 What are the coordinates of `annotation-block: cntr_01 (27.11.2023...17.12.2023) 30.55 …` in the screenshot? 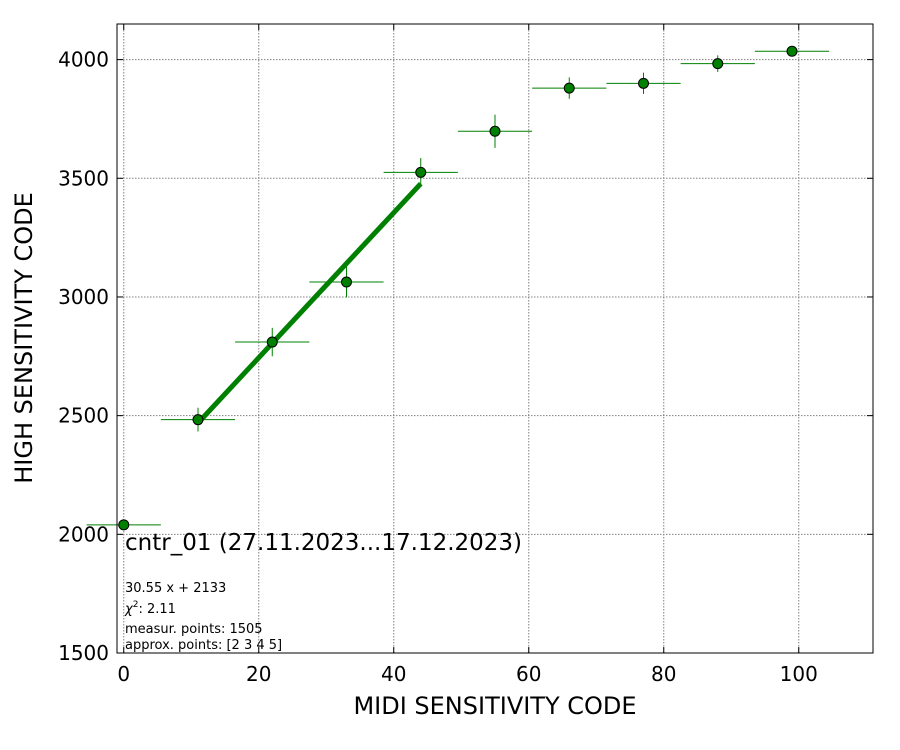 It's located at (323, 591).